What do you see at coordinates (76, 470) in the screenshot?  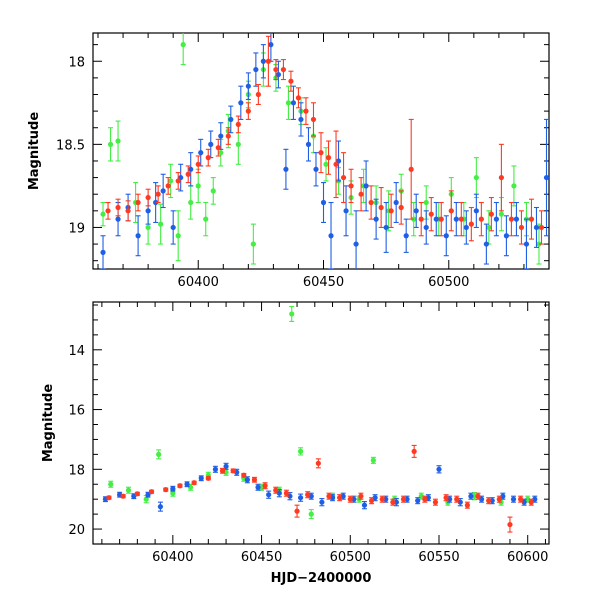 I see `bottom-y-tick-label: 18` at bounding box center [76, 470].